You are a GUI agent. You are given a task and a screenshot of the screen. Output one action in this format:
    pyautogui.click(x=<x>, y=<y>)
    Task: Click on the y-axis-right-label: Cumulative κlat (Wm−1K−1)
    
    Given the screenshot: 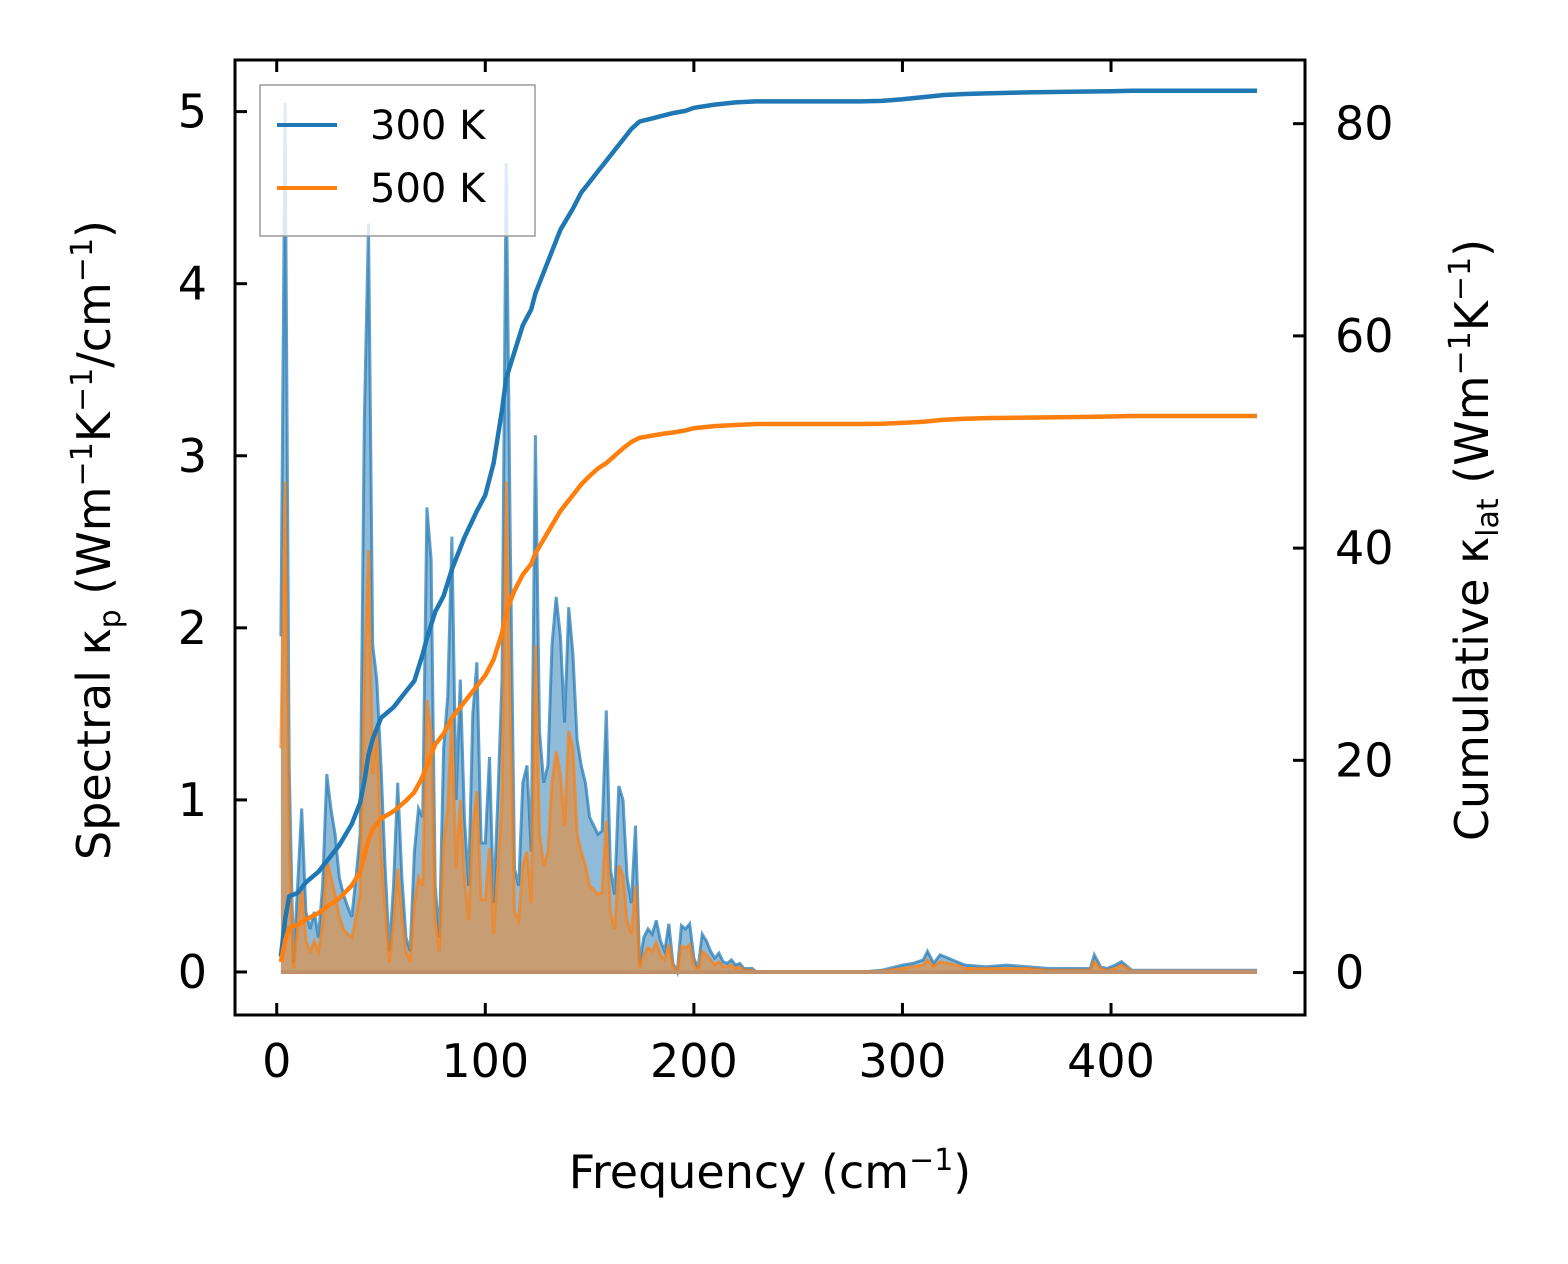 What is the action you would take?
    pyautogui.click(x=1474, y=540)
    